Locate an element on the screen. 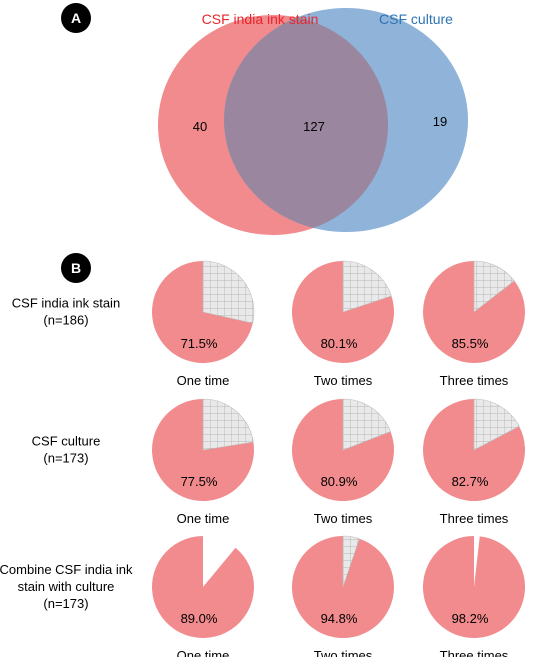  row-label-line: stain with culture is located at coordinates (66, 586).